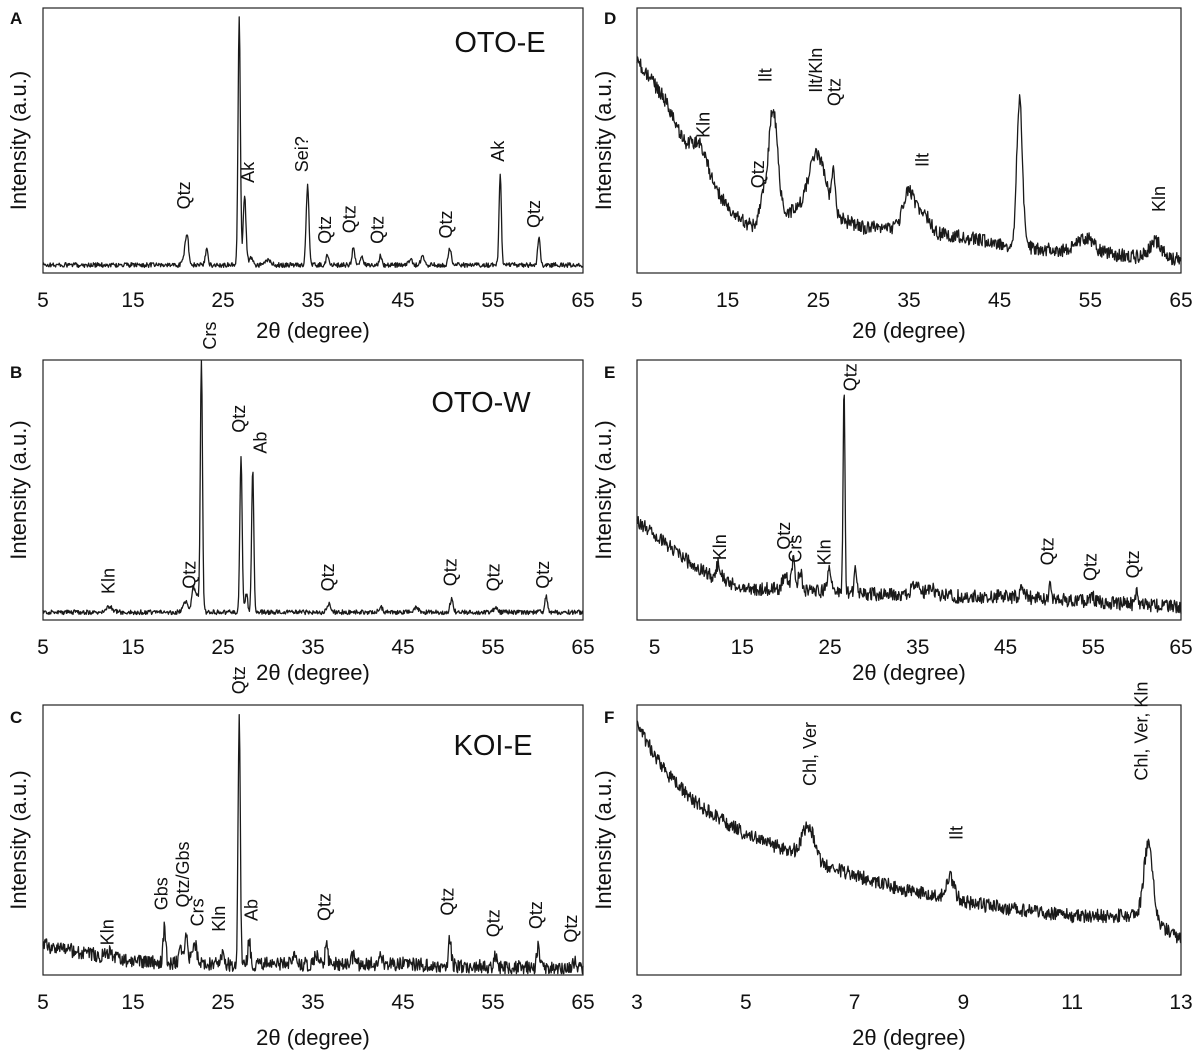 The image size is (1203, 1063). I want to click on panel-letter: D, so click(610, 18).